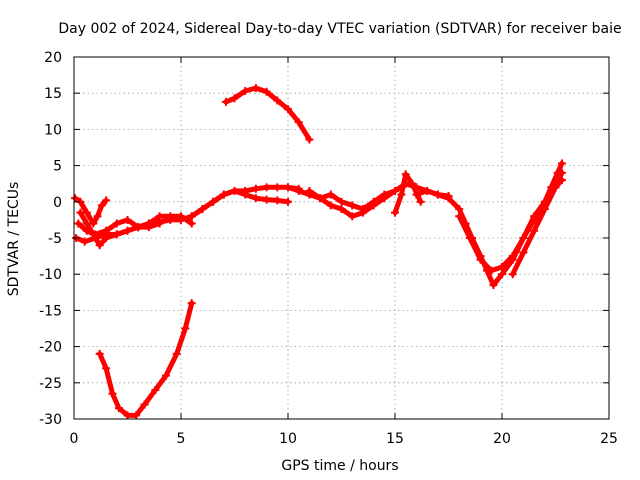  I want to click on x-tick-label: 0, so click(74, 439).